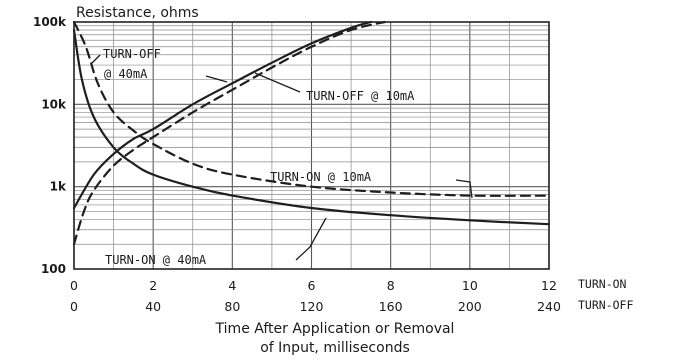  I want to click on x-tick-label-turn-on: 12, so click(549, 285).